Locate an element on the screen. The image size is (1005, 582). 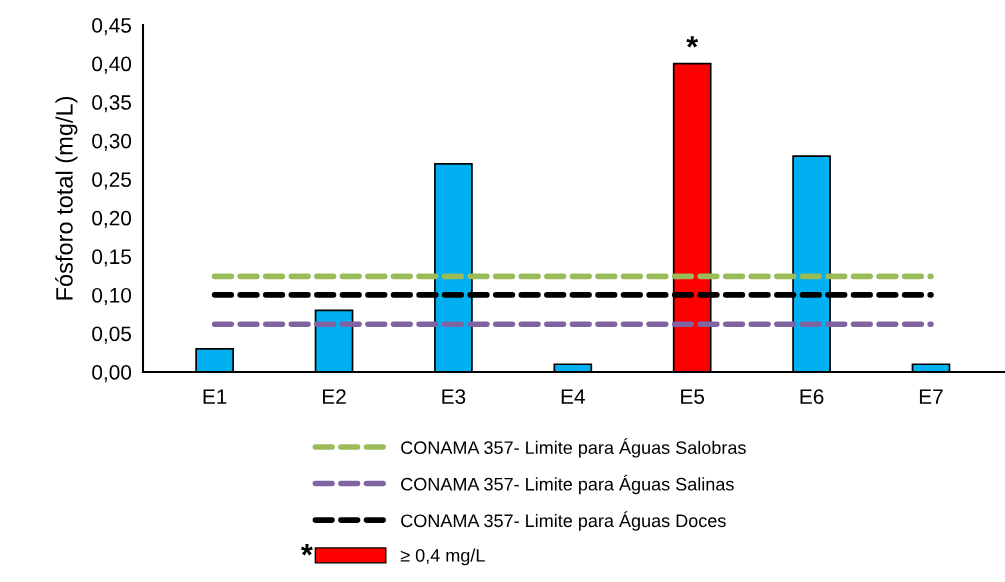
x-tick-label: E5 is located at coordinates (693, 396).